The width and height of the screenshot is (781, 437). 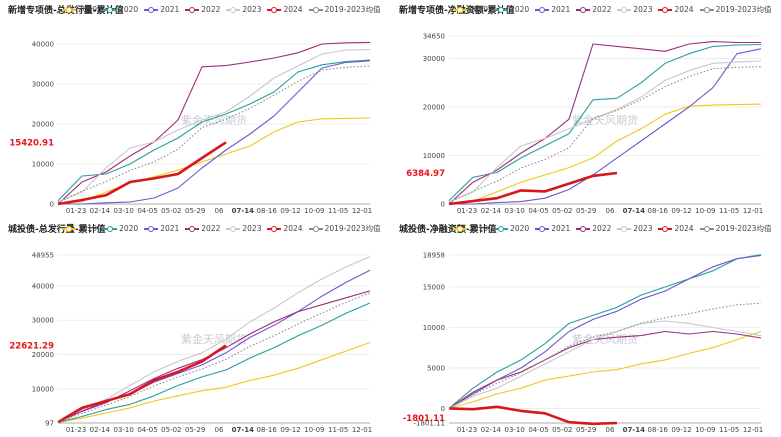 What do you see at coordinates (634, 211) in the screenshot?
I see `x-tick-label: 07-14` at bounding box center [634, 211].